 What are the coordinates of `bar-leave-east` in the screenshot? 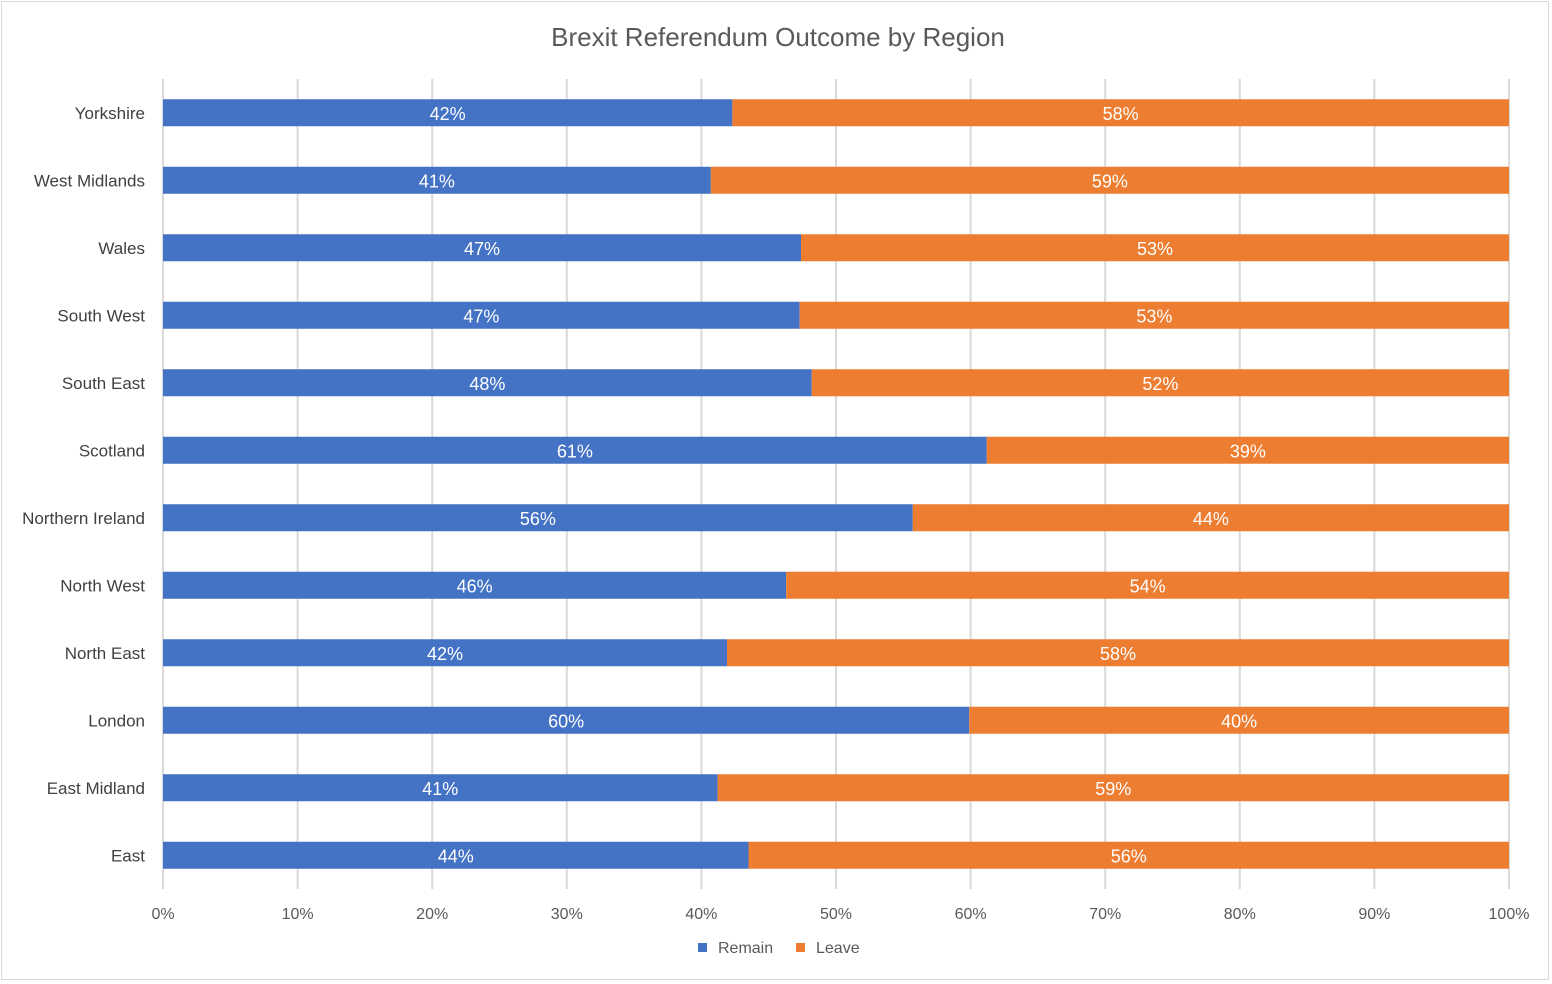 It's located at (1128, 855).